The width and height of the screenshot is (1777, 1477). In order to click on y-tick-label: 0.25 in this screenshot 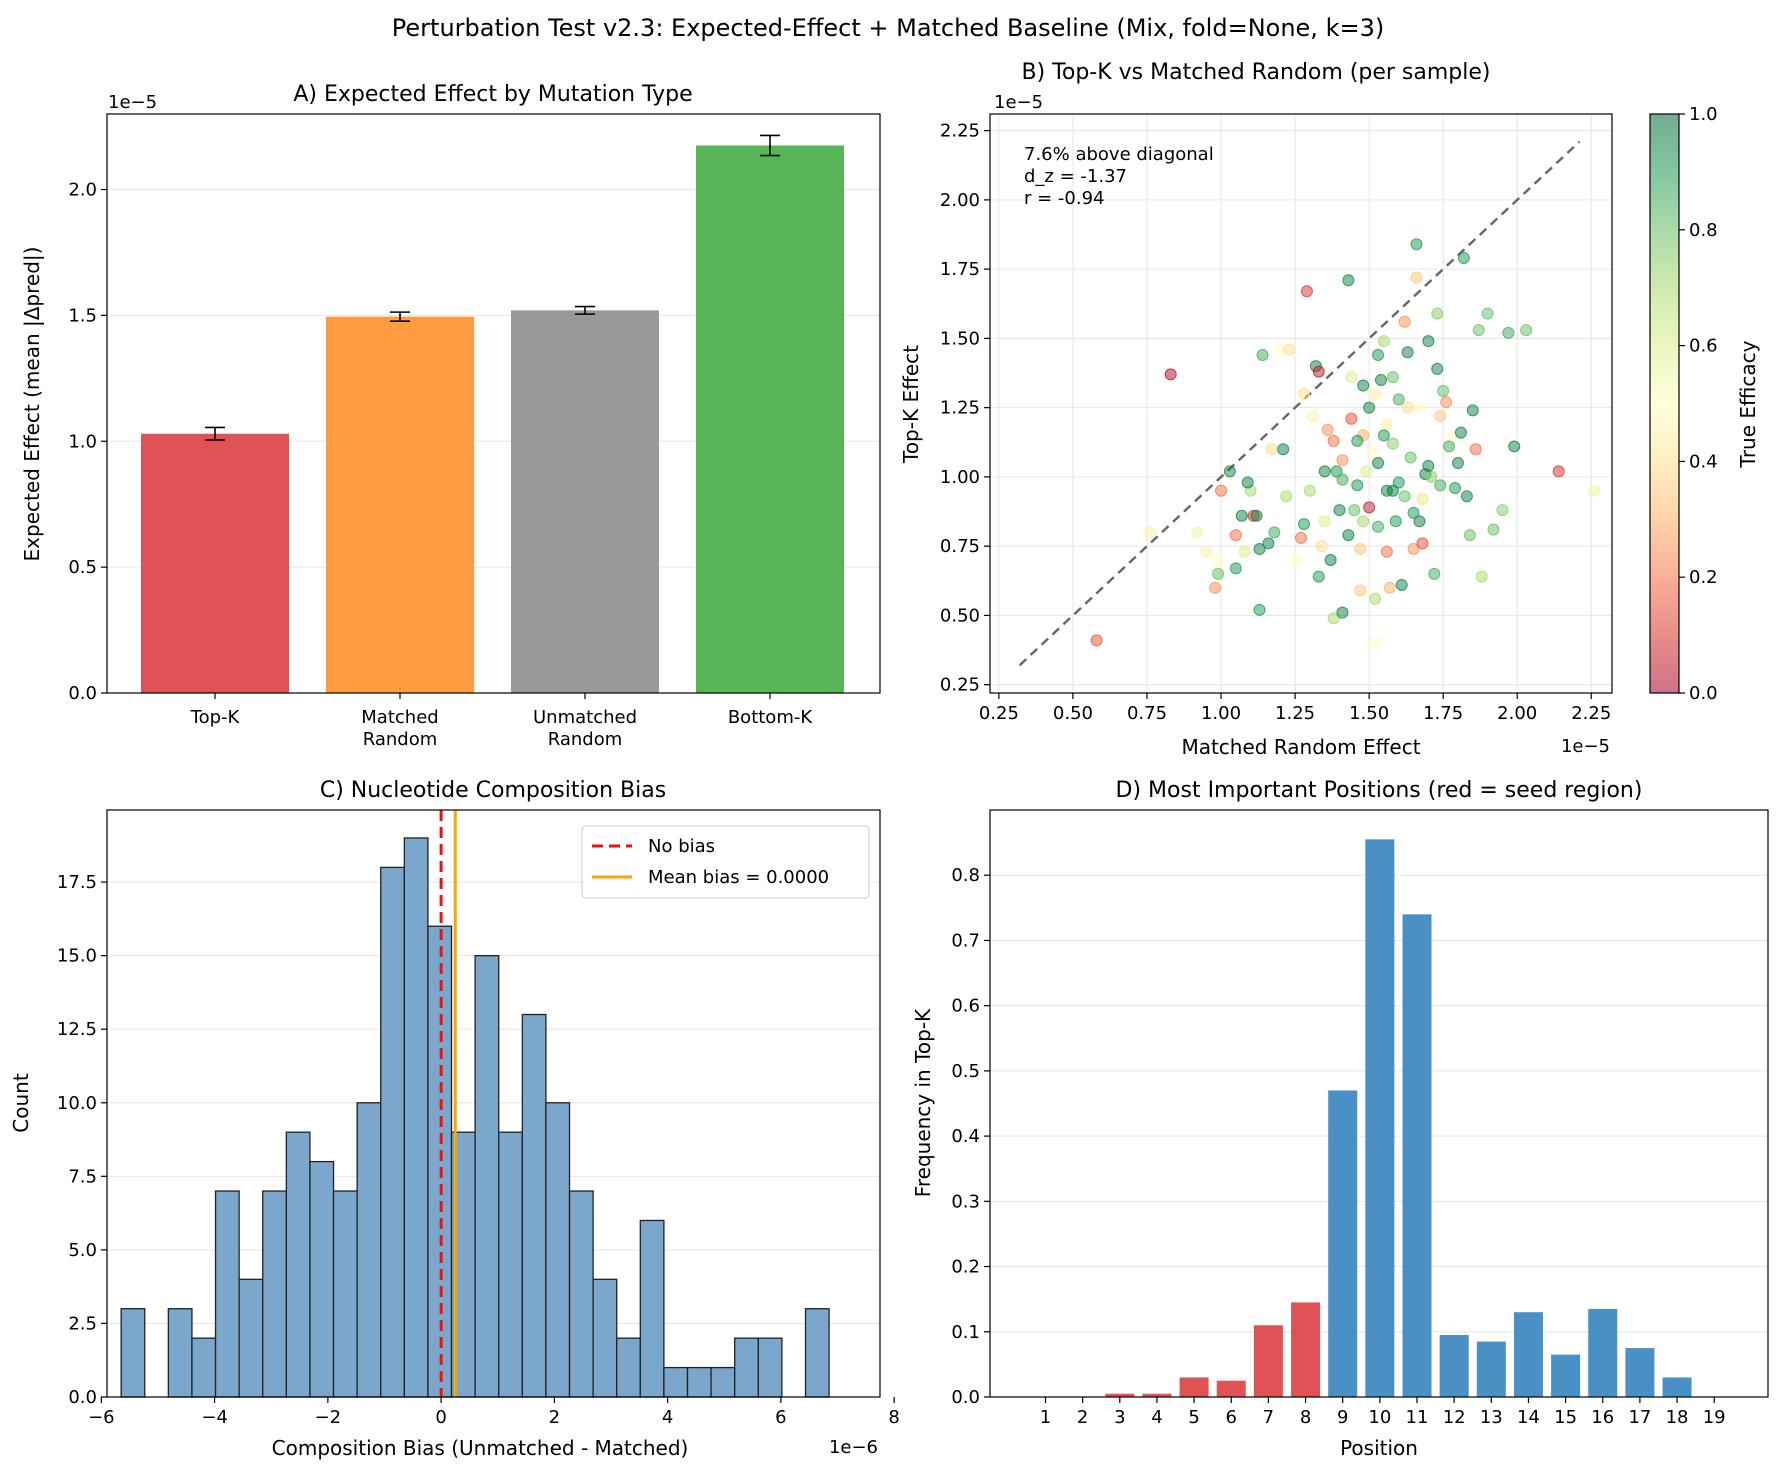, I will do `click(960, 685)`.